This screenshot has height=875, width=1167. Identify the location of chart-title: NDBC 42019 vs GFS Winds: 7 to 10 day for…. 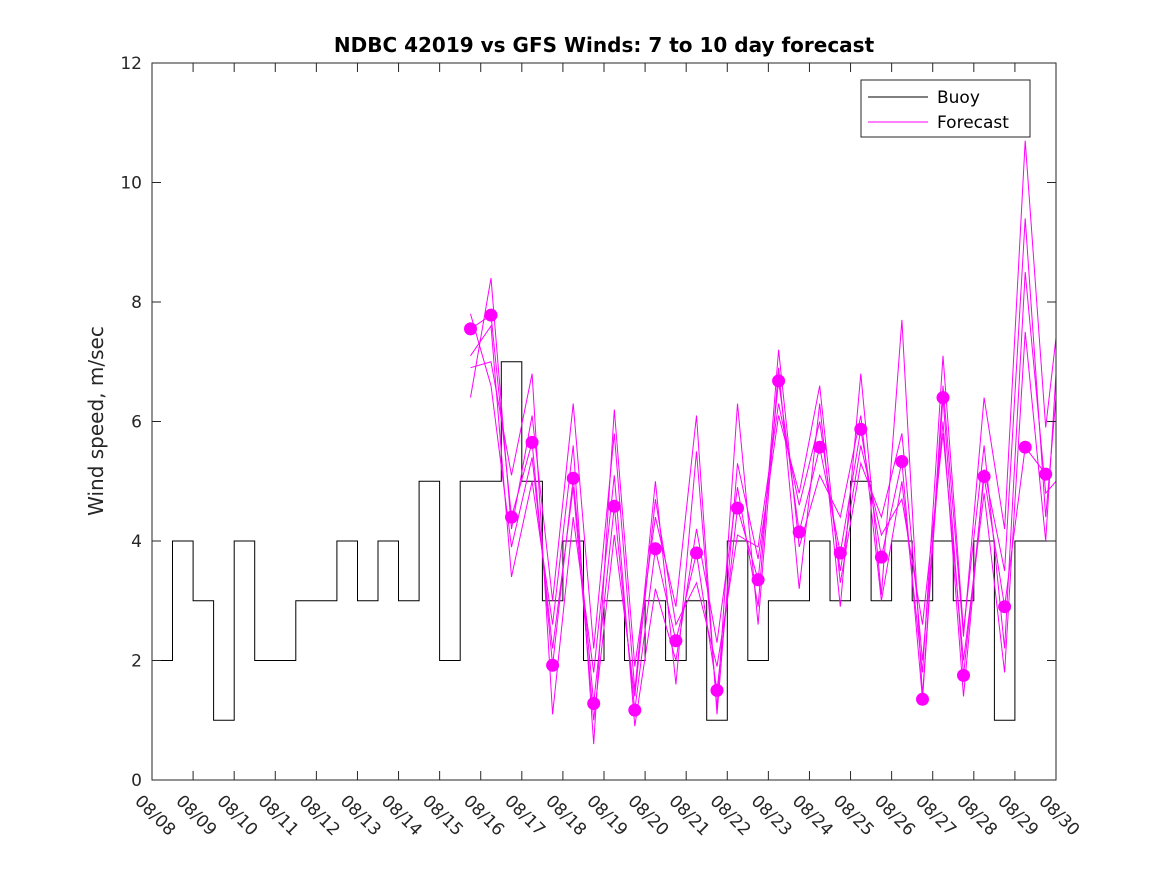
(604, 45).